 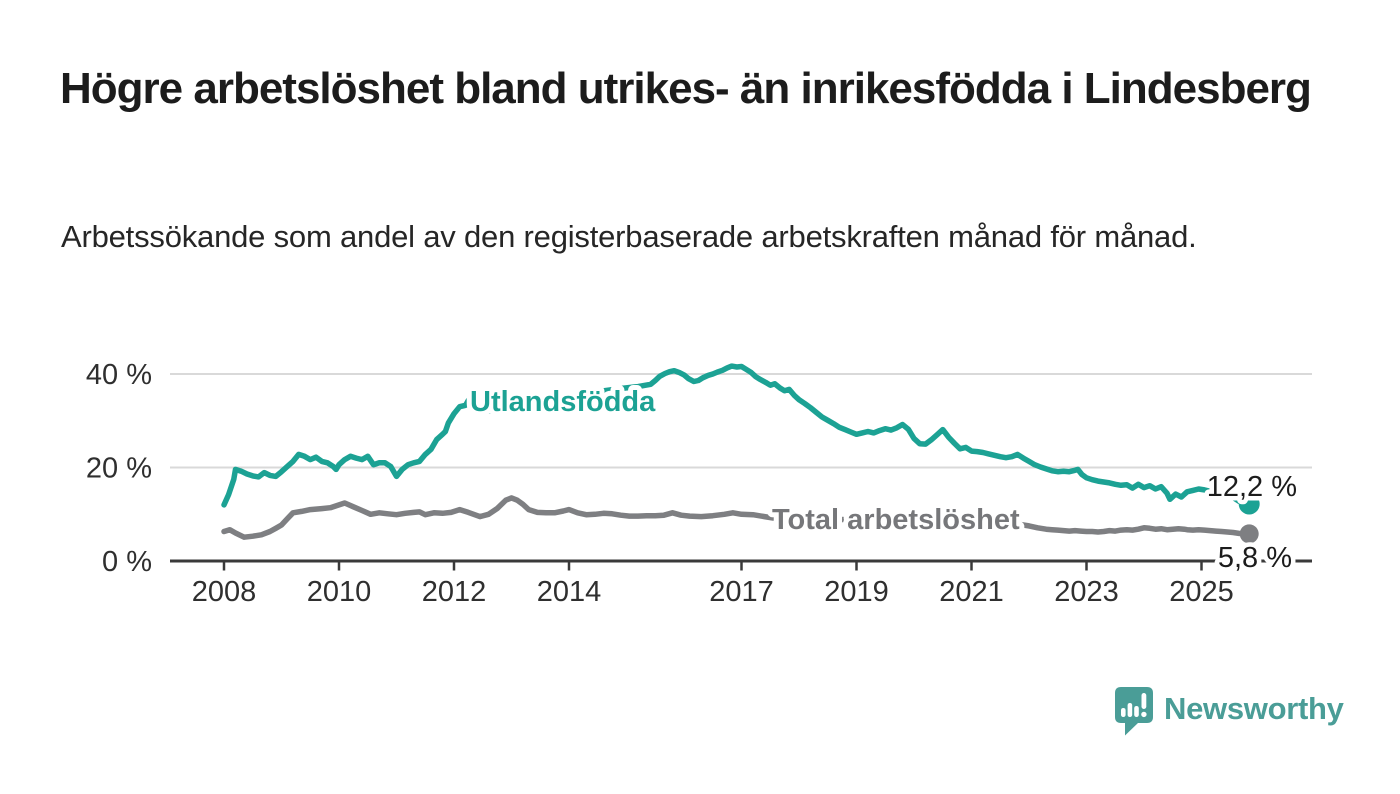 I want to click on x-axis-label-2008: 2008, so click(x=224, y=592).